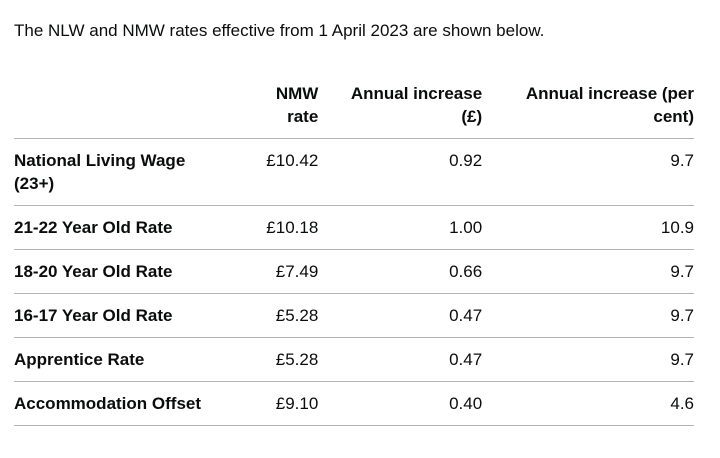 The width and height of the screenshot is (720, 458). What do you see at coordinates (282, 172) in the screenshot?
I see `row-nmw-rate: £10.42` at bounding box center [282, 172].